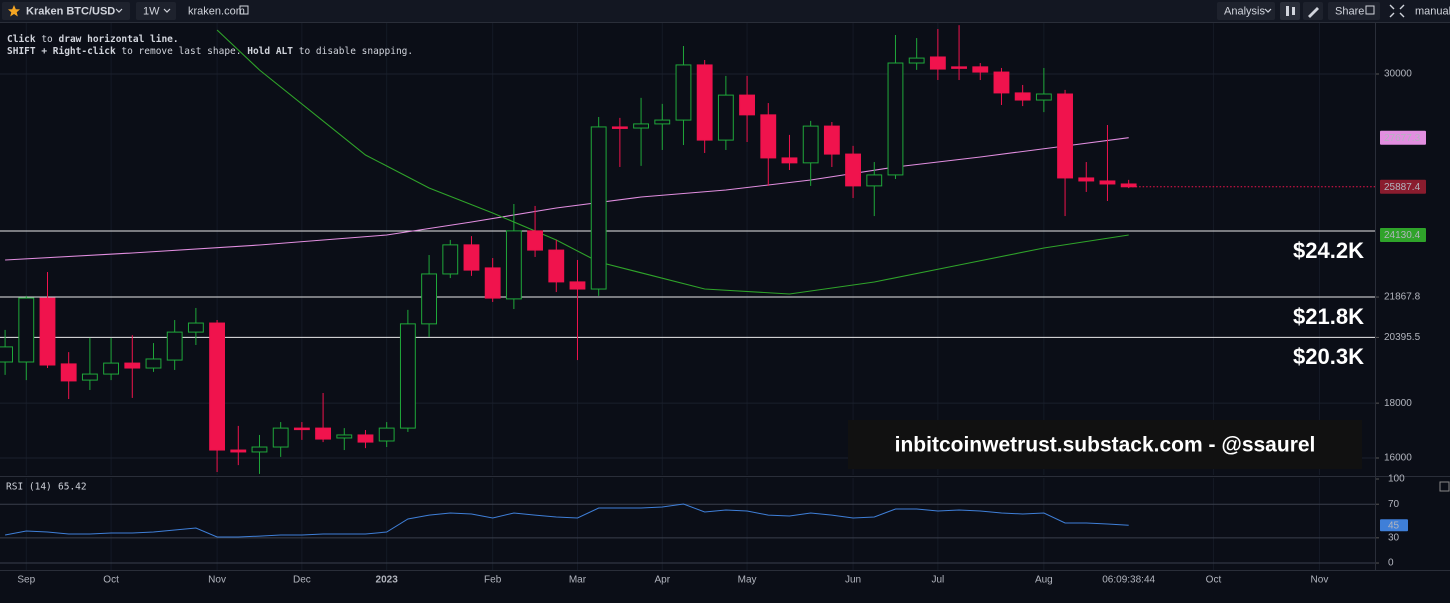 The height and width of the screenshot is (603, 1450). I want to click on share-icon, so click(1370, 10).